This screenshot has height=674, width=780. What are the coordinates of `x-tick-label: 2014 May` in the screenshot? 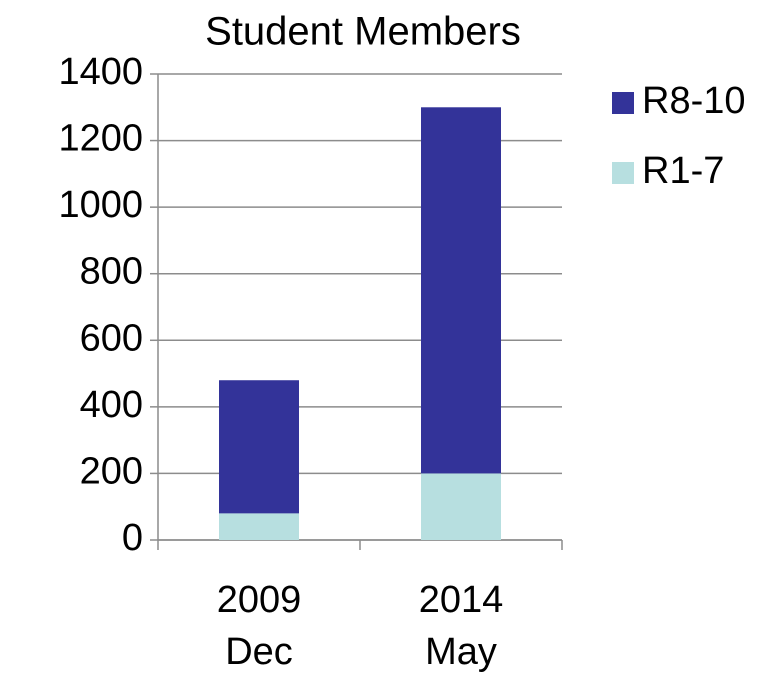 It's located at (461, 626).